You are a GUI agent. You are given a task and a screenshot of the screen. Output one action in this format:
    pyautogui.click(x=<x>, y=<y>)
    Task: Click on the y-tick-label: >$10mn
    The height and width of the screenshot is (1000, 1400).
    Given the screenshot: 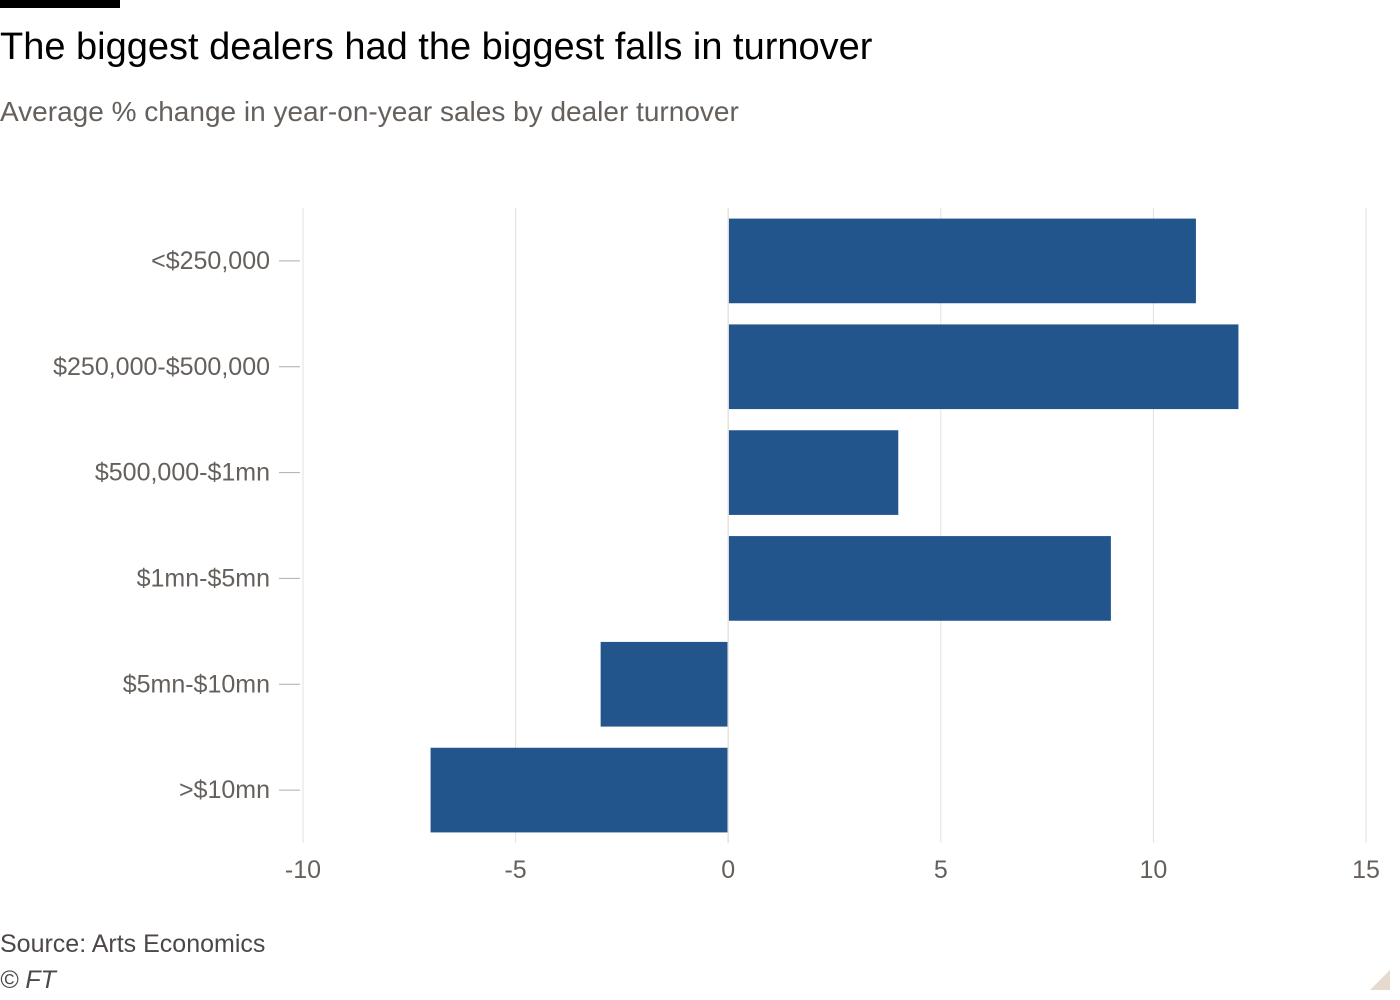 What is the action you would take?
    pyautogui.click(x=224, y=790)
    